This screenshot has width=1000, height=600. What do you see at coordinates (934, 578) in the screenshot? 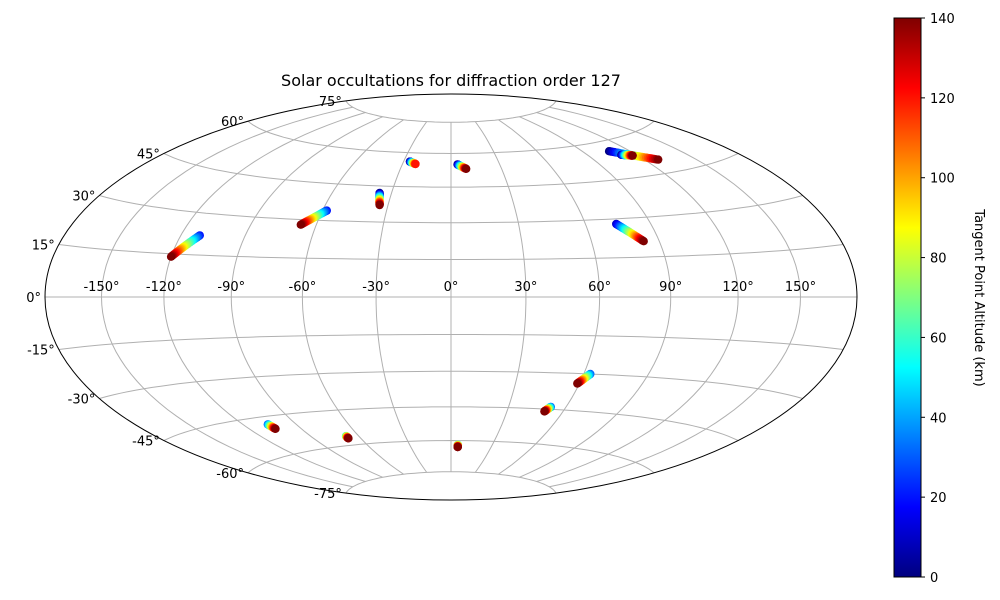
I see `colorbar-tick-label: 0` at bounding box center [934, 578].